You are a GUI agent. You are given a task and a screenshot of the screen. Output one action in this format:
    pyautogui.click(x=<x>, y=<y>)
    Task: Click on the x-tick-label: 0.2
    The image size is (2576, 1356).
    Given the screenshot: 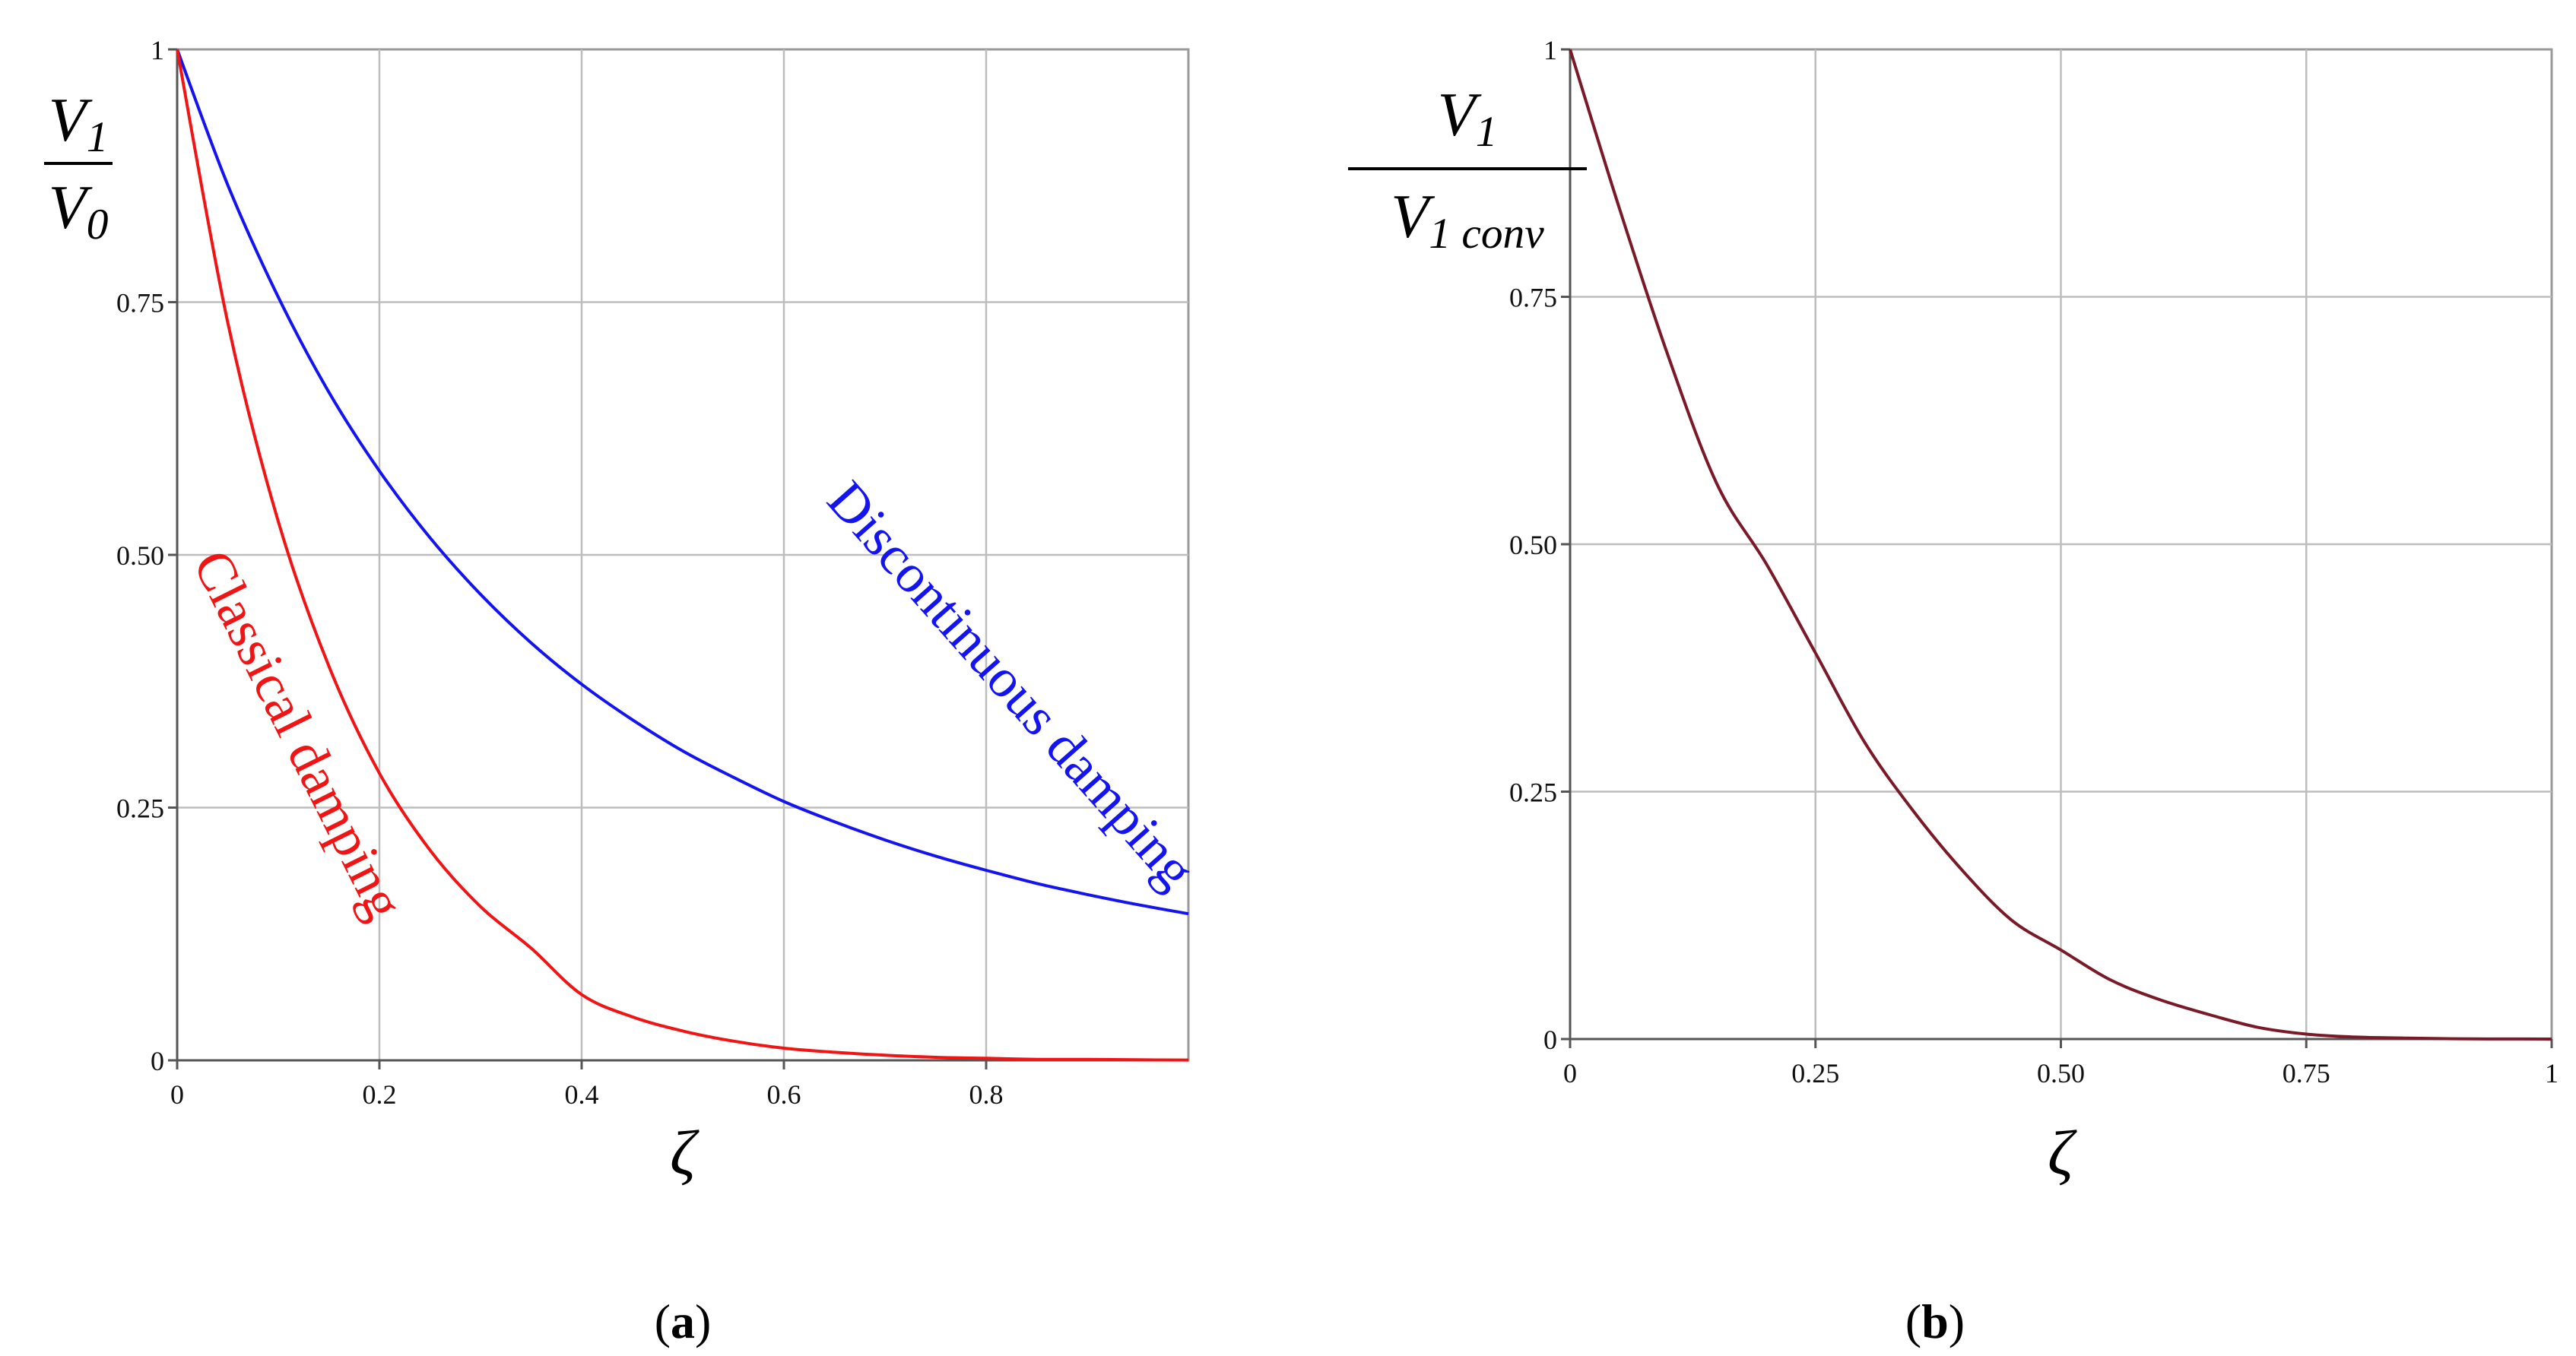 What is the action you would take?
    pyautogui.click(x=380, y=1094)
    